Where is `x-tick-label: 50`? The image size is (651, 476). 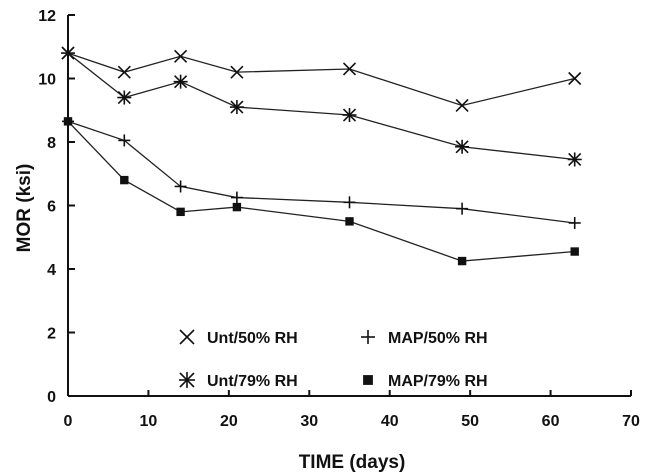
x-tick-label: 50 is located at coordinates (470, 421).